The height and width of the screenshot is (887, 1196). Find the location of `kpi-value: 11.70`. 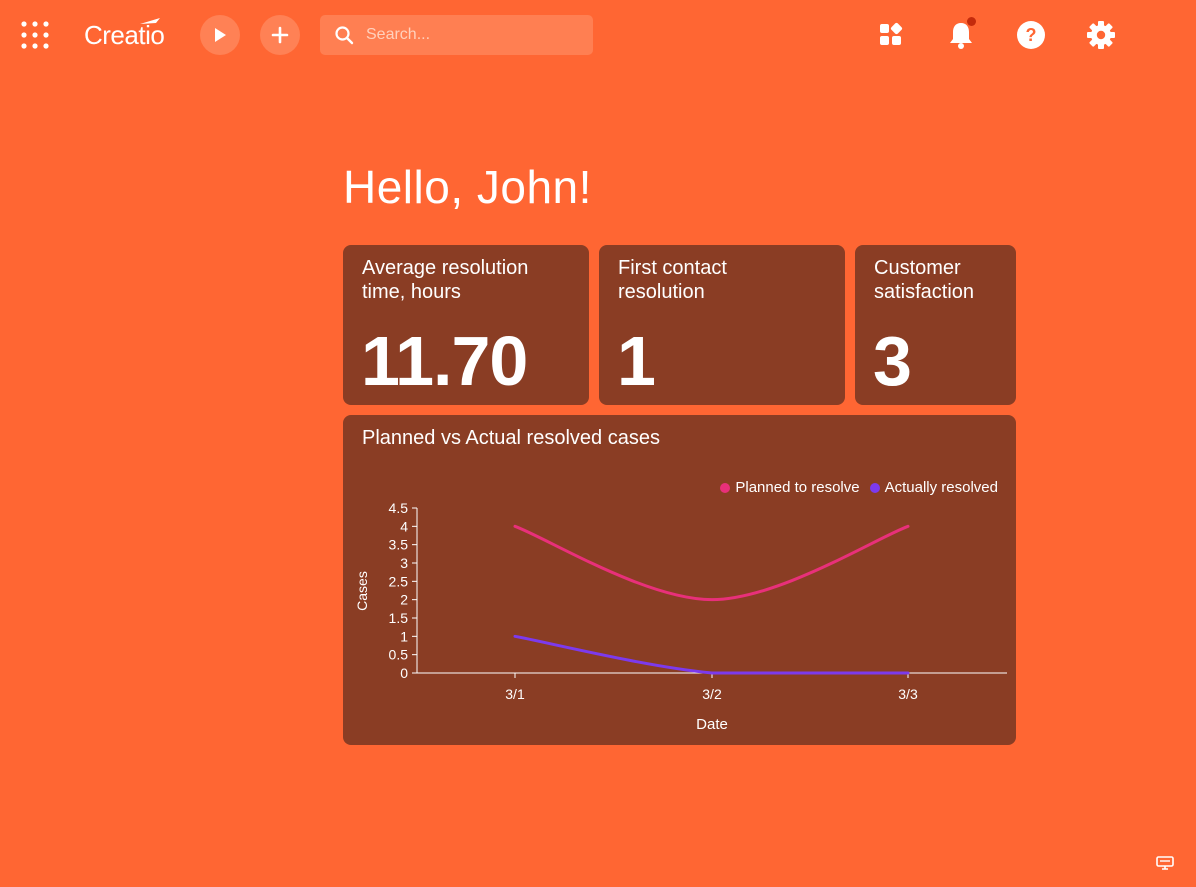

kpi-value: 11.70 is located at coordinates (444, 361).